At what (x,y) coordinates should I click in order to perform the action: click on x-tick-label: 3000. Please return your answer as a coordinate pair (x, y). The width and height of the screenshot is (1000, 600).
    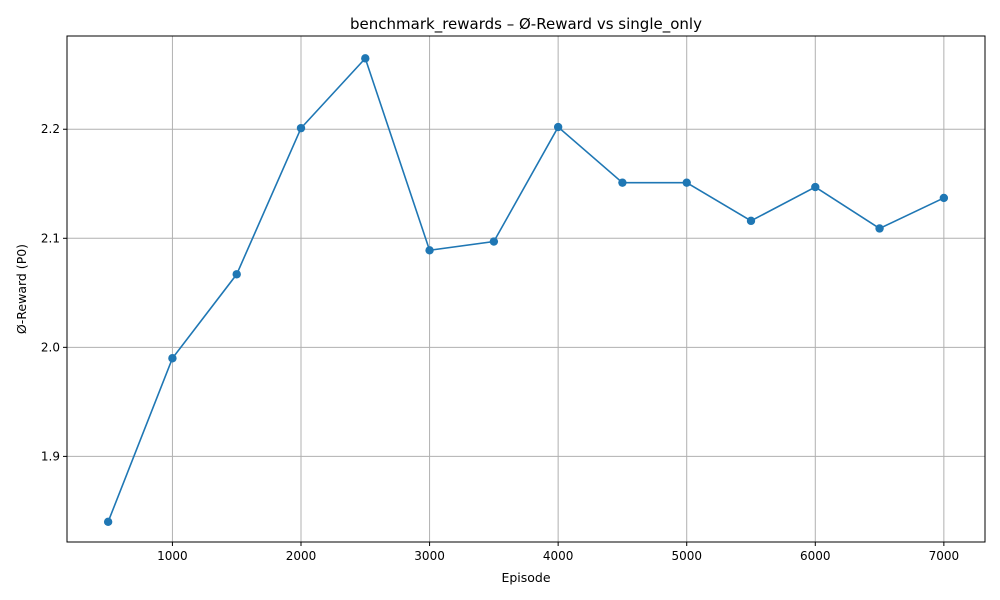
    Looking at the image, I should click on (429, 556).